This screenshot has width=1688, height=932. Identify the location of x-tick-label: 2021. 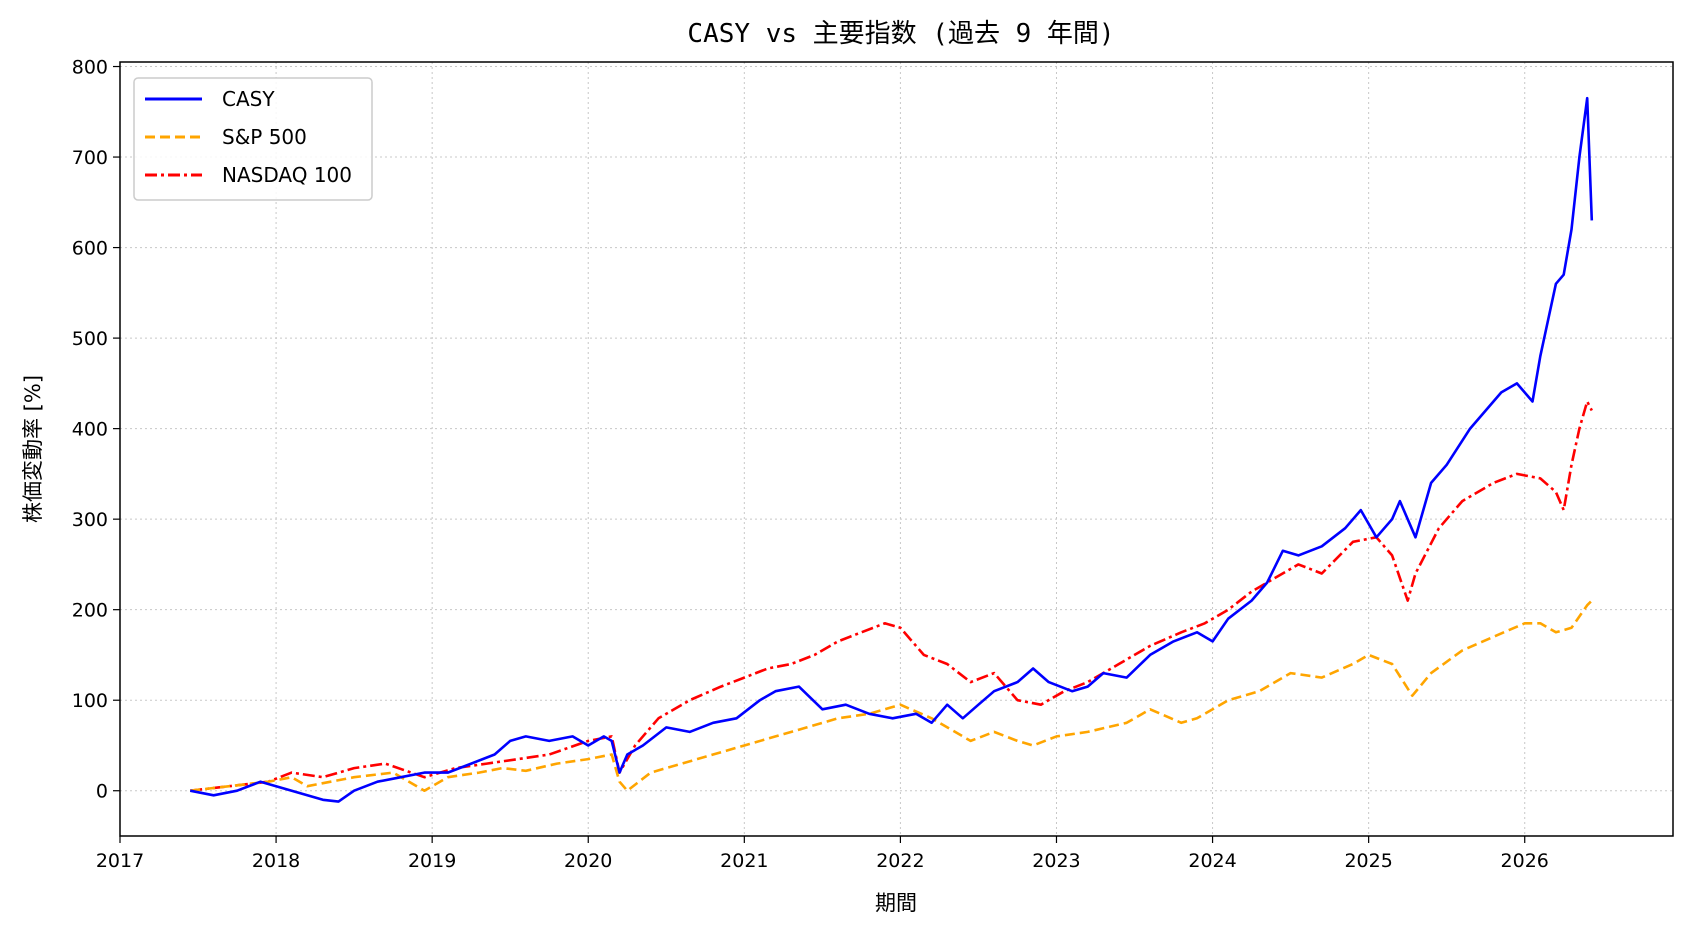
(744, 861).